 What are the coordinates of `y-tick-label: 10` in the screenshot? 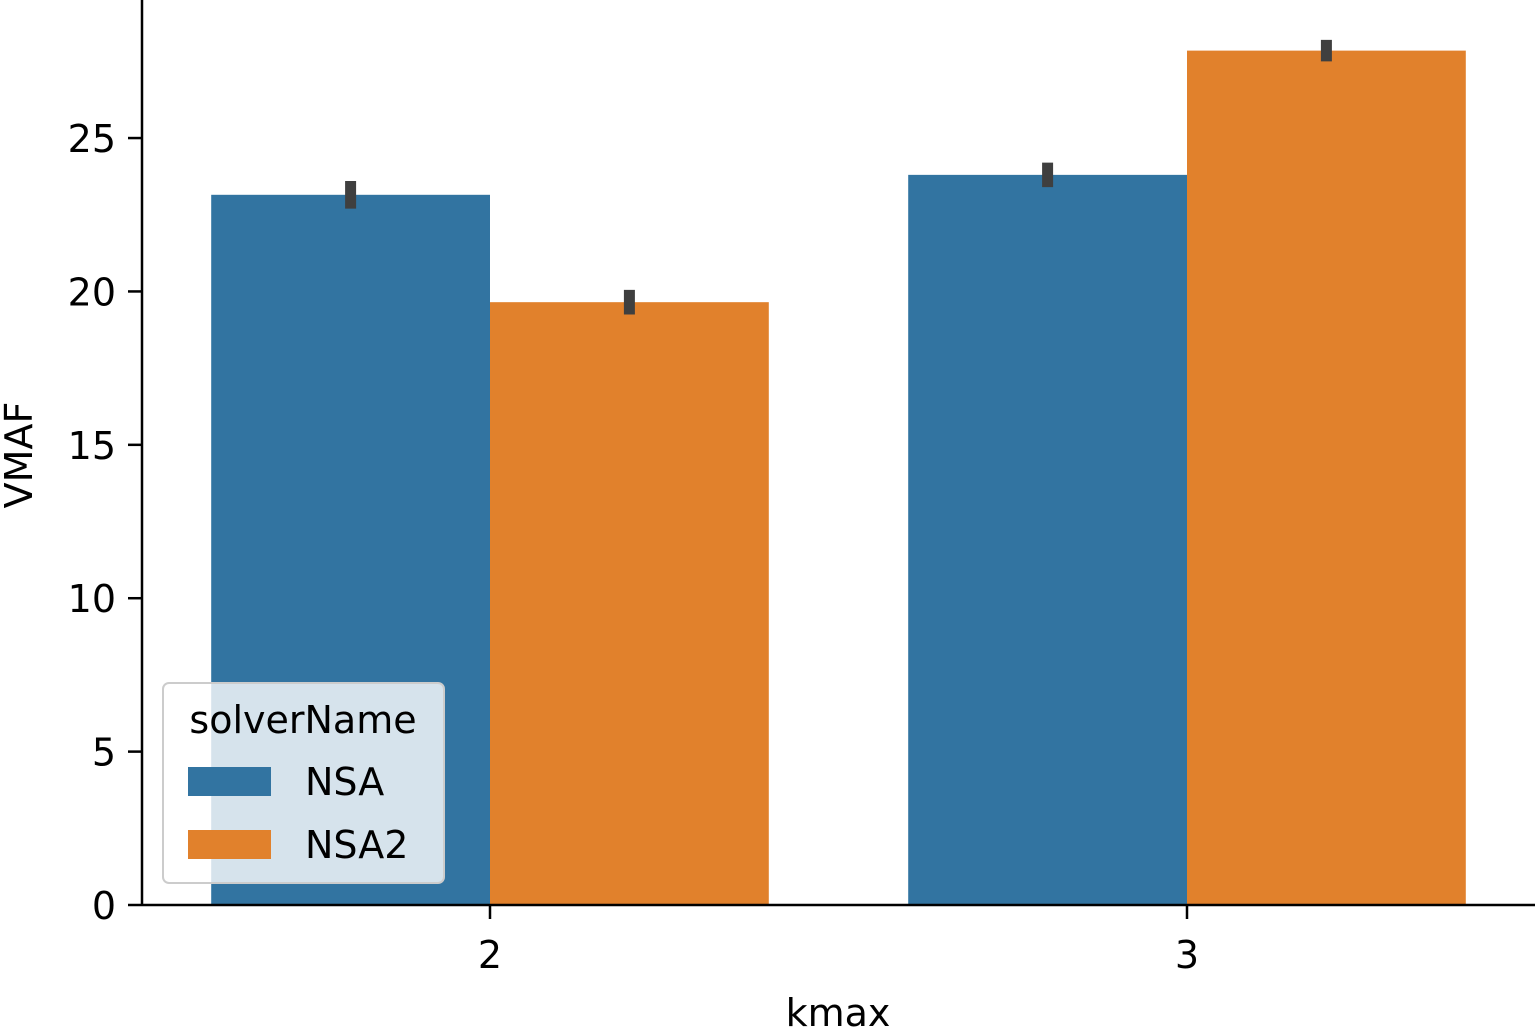 It's located at (92, 599).